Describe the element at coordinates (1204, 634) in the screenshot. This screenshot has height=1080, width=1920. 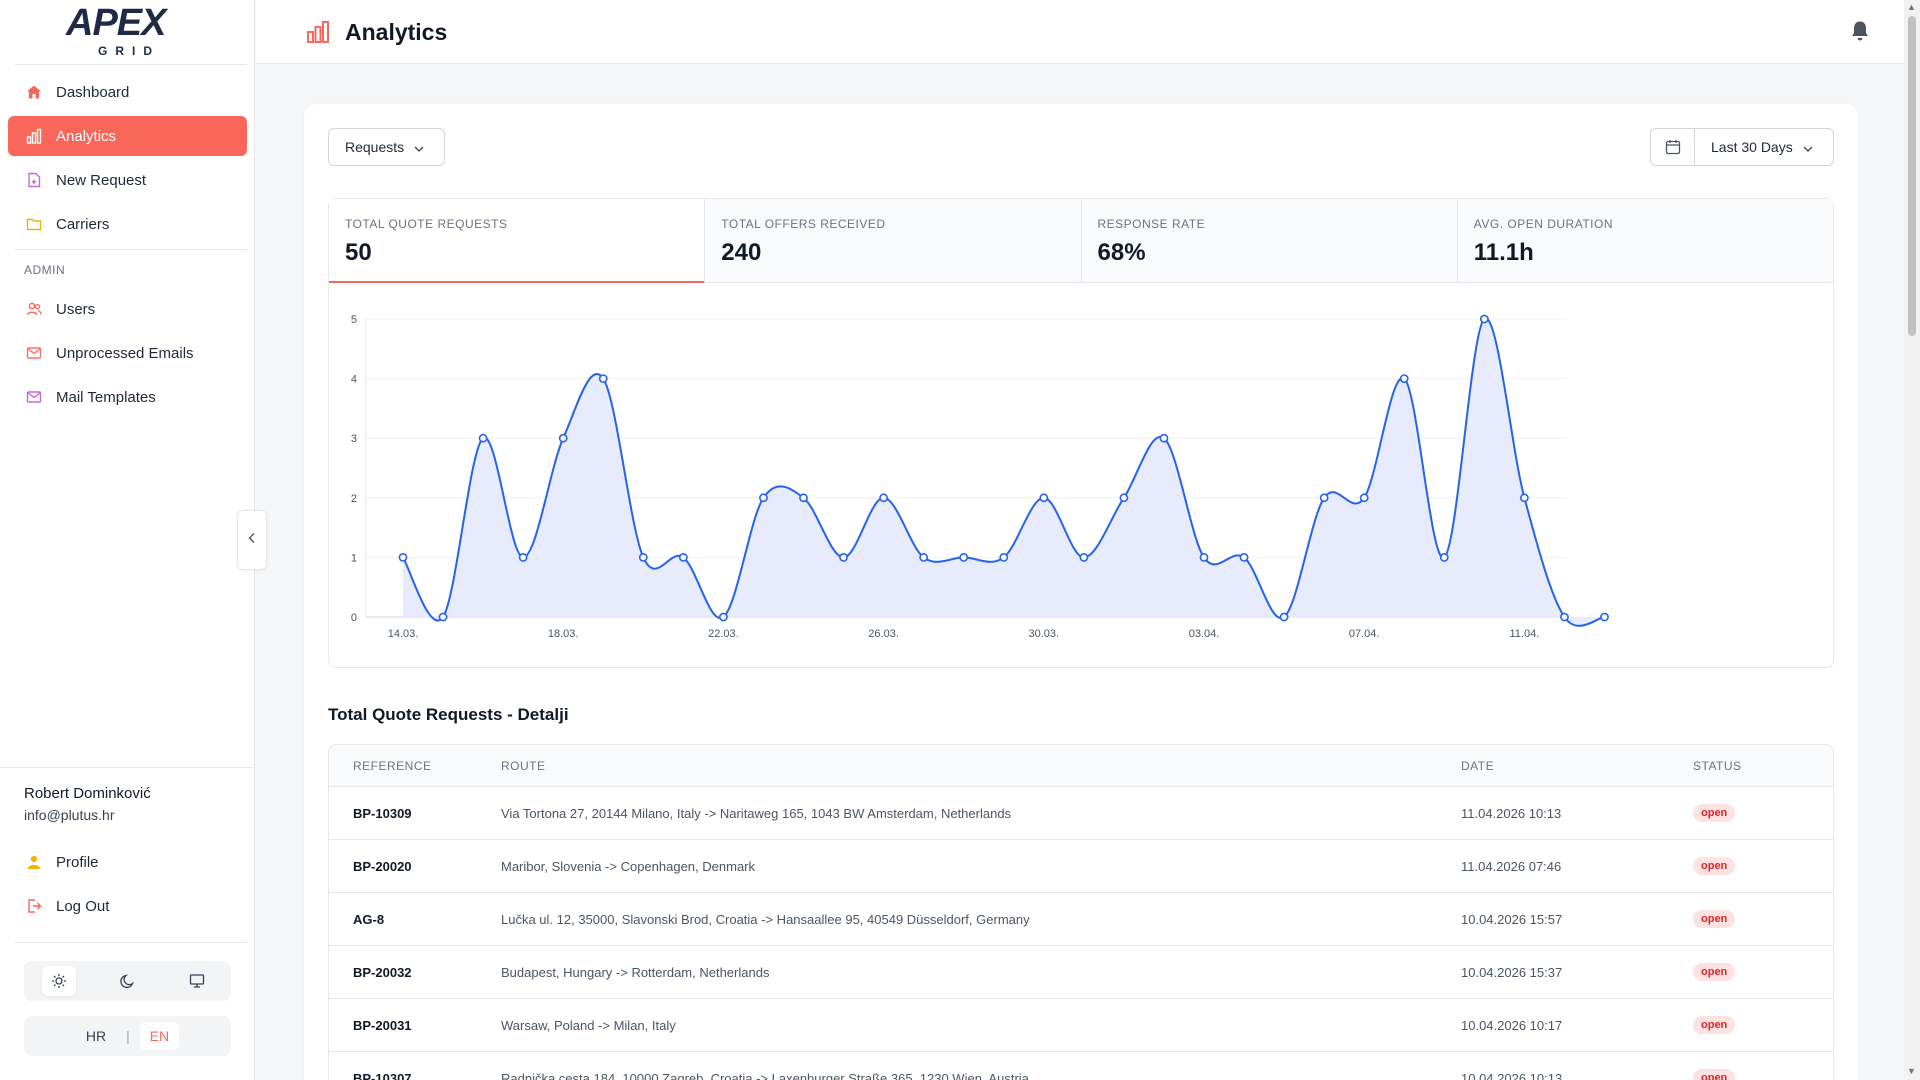
I see `x-tick-label: 03.04.` at that location.